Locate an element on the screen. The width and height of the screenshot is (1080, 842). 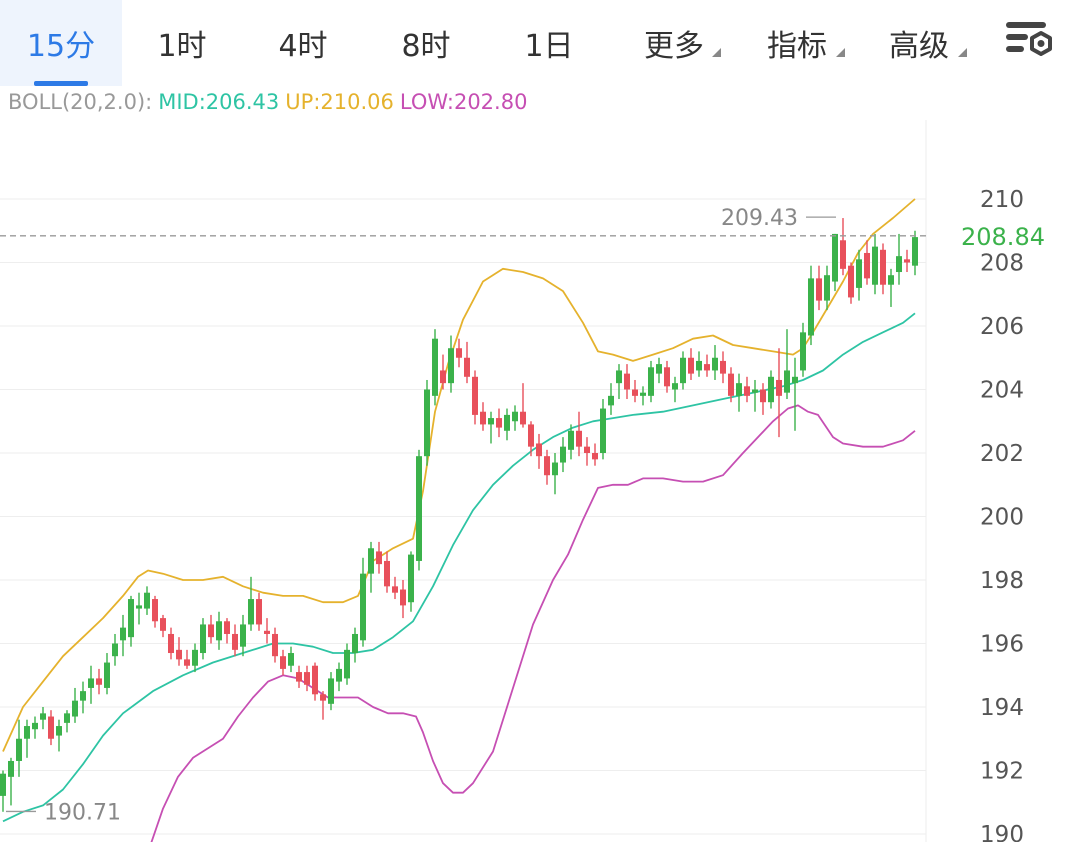
y-tick-label: 196 is located at coordinates (1002, 645).